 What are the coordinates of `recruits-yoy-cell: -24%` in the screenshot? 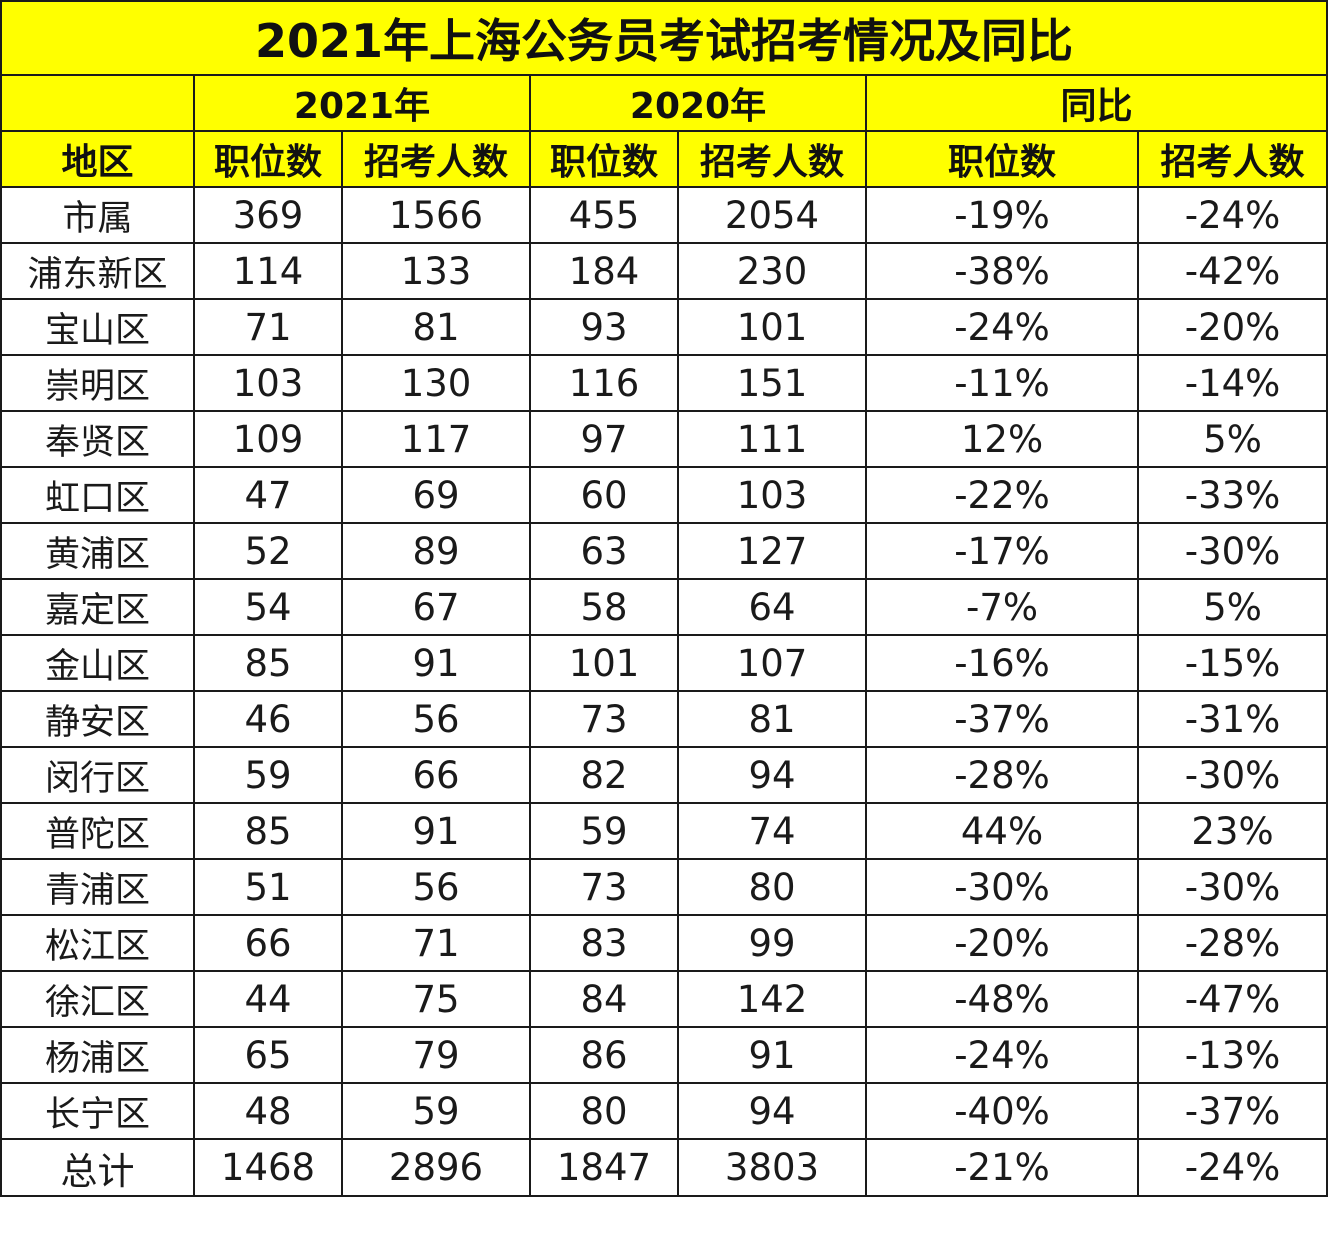 It's located at (1232, 215).